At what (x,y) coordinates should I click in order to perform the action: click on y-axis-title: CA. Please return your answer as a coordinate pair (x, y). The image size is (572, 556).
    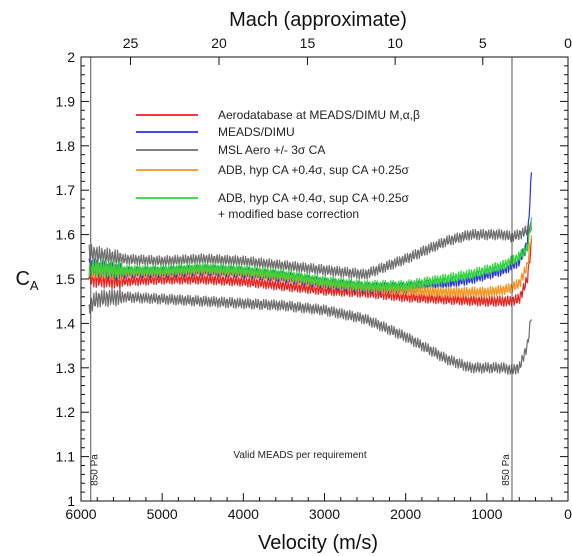
    Looking at the image, I should click on (26, 280).